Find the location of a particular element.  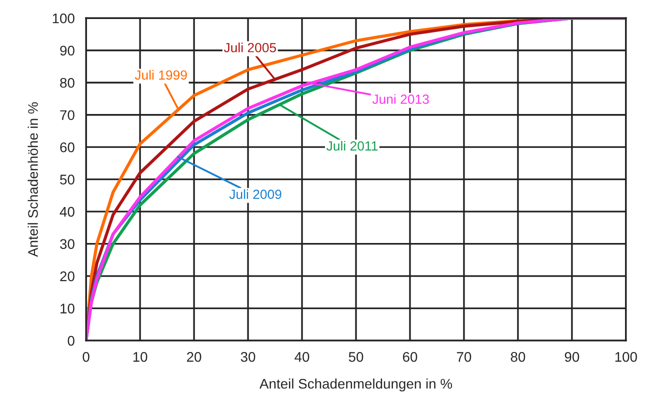

x-tick-label: 30 is located at coordinates (248, 357).